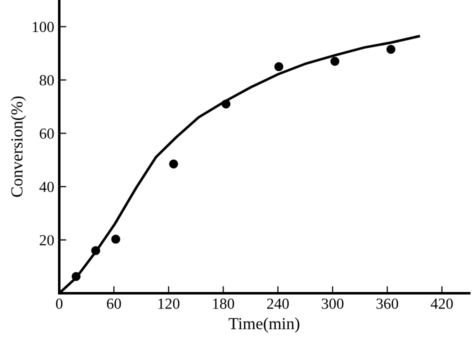 Image resolution: width=474 pixels, height=345 pixels. I want to click on y-tick-label: 40, so click(46, 187).